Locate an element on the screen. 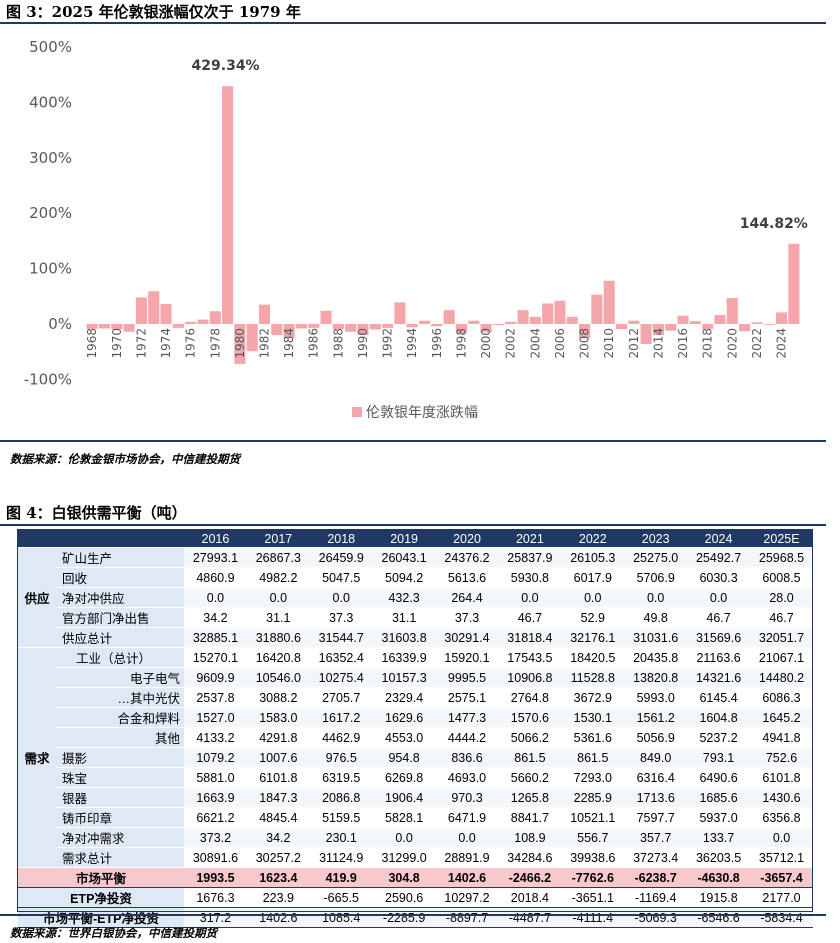 This screenshot has width=840, height=943. table-cell: 31124.9 is located at coordinates (341, 857).